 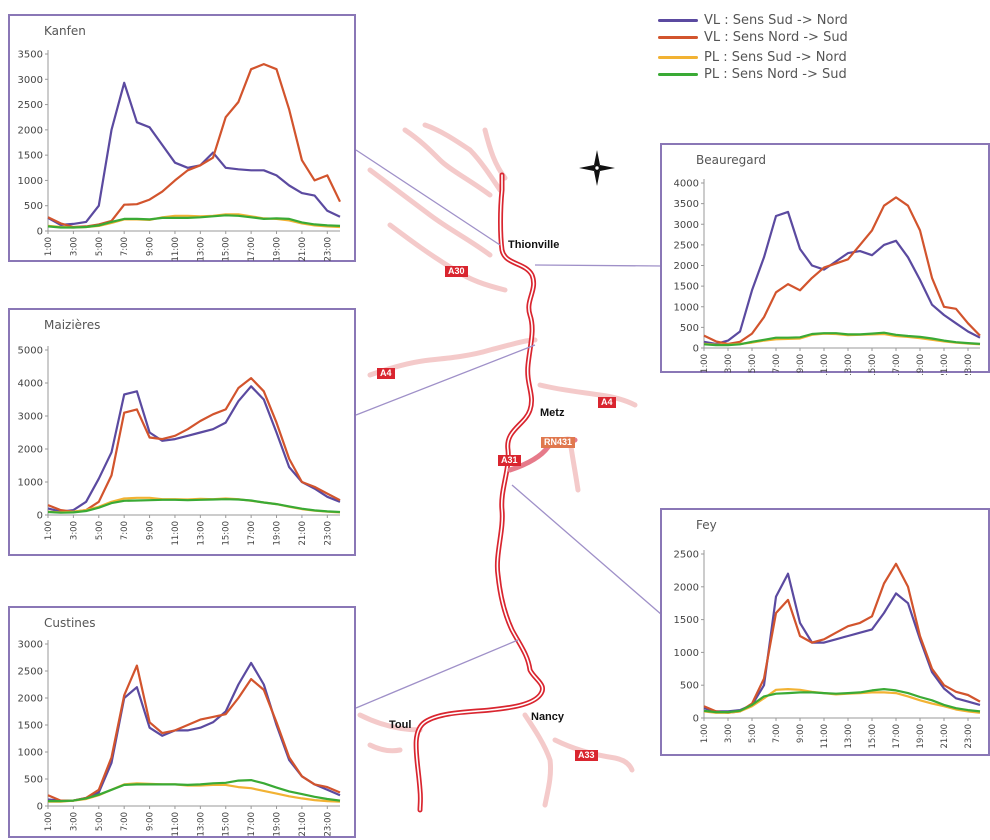 What do you see at coordinates (587, 550) in the screenshot?
I see `connector-fey` at bounding box center [587, 550].